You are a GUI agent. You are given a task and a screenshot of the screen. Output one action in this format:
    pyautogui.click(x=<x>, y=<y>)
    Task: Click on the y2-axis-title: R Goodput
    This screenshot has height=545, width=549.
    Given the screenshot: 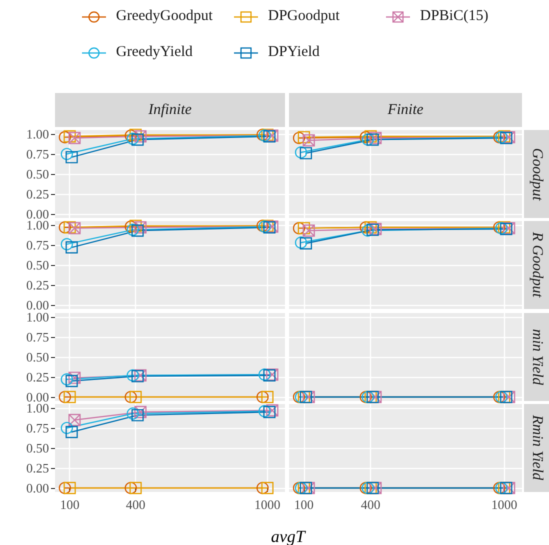 What is the action you would take?
    pyautogui.click(x=536, y=265)
    